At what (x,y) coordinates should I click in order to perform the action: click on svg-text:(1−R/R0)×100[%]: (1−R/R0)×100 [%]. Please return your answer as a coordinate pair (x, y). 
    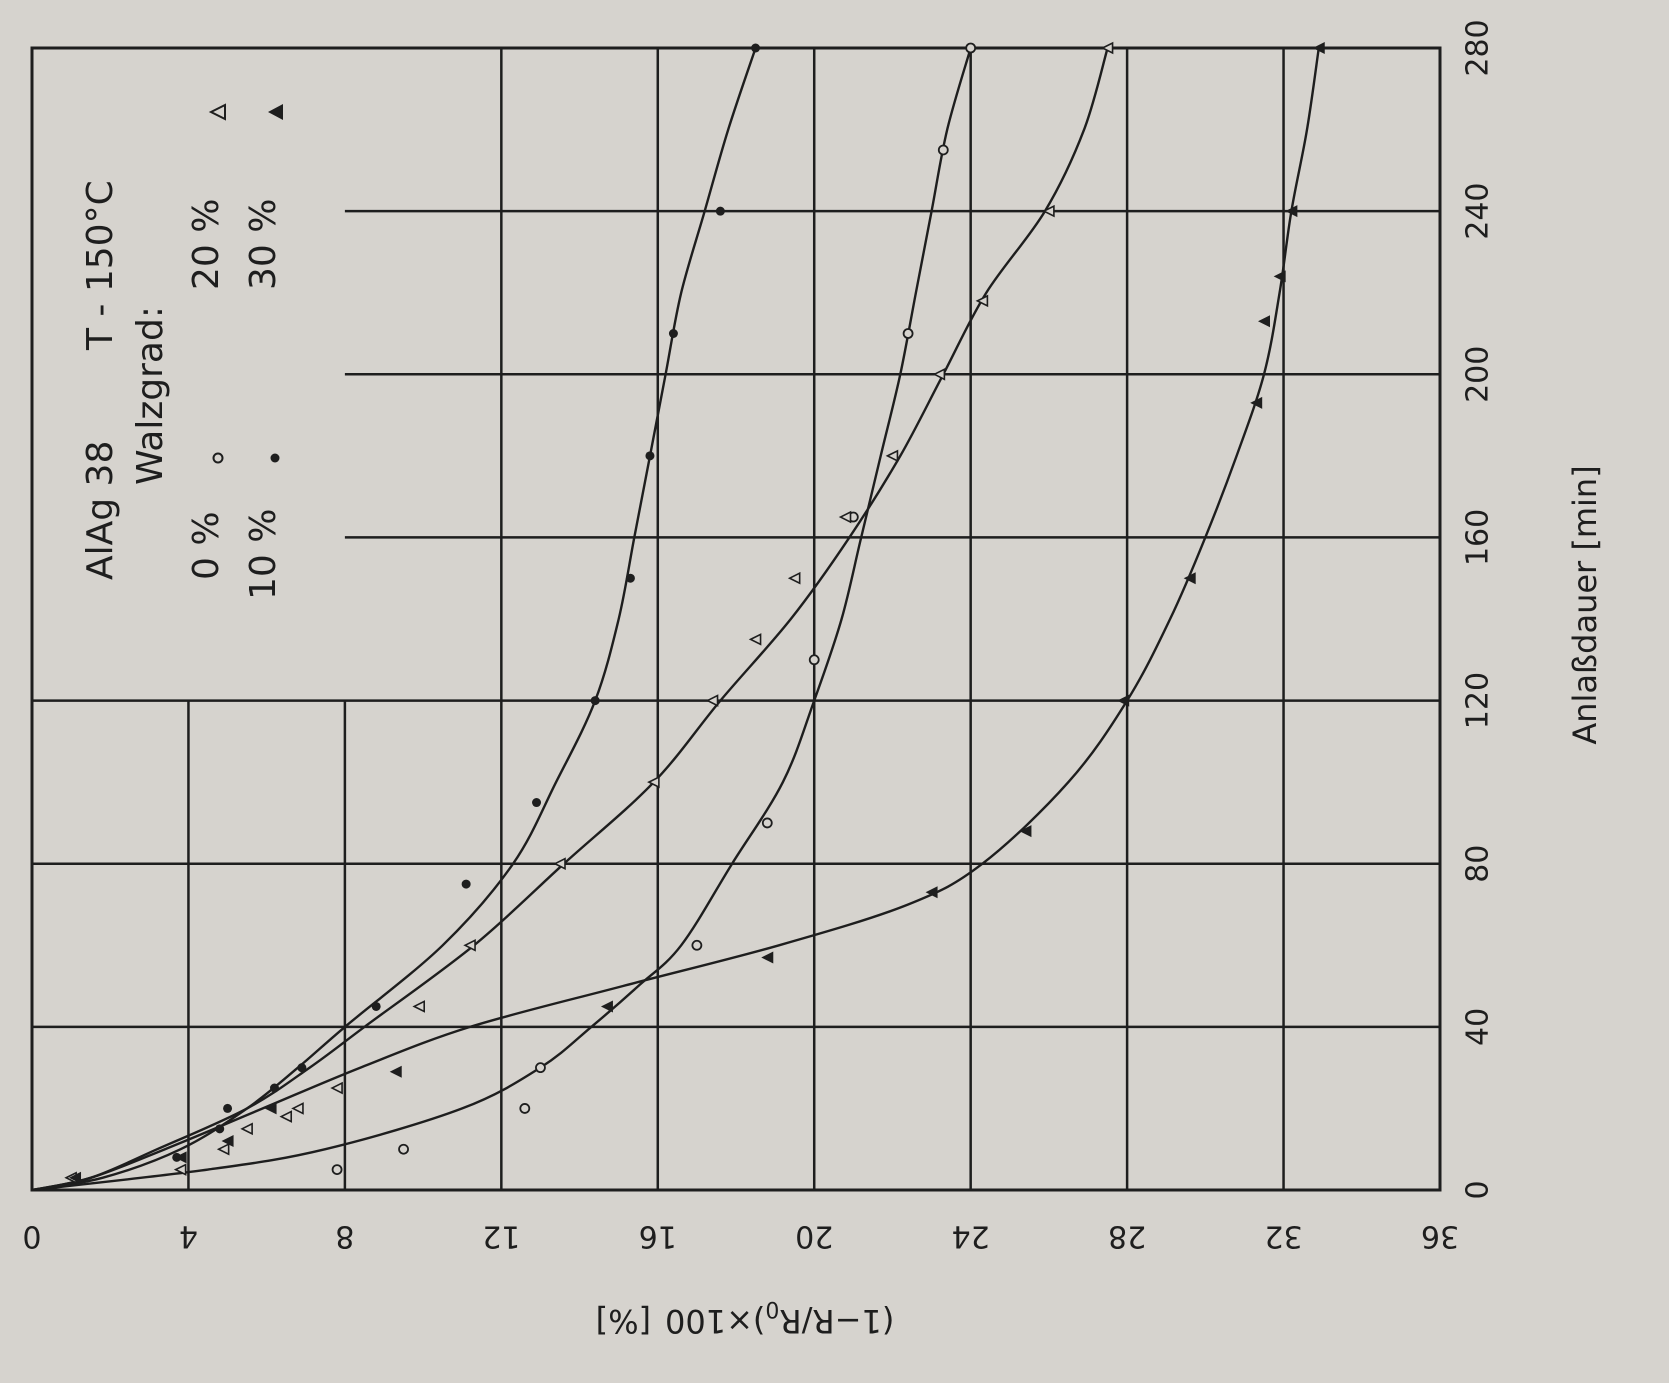
    Looking at the image, I should click on (745, 1318).